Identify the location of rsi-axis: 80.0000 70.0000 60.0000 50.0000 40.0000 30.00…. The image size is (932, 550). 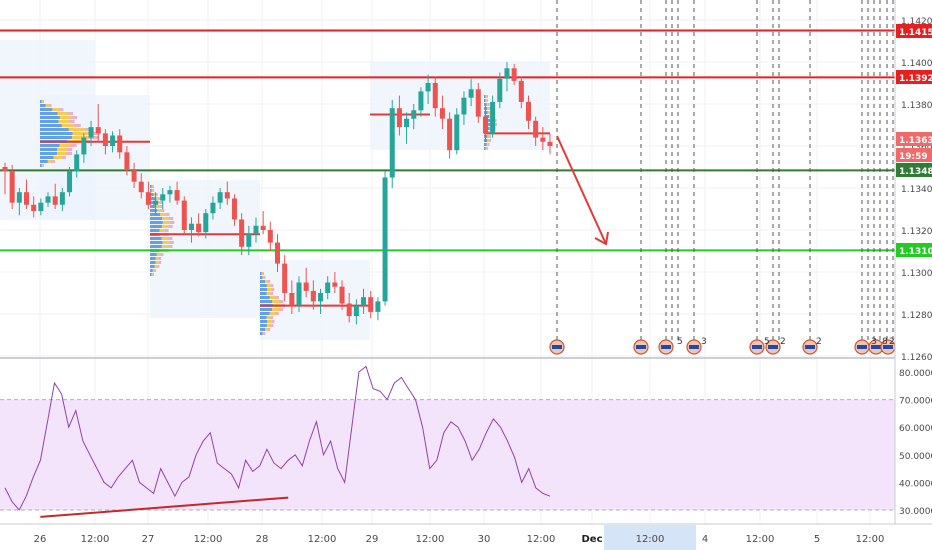
(915, 443).